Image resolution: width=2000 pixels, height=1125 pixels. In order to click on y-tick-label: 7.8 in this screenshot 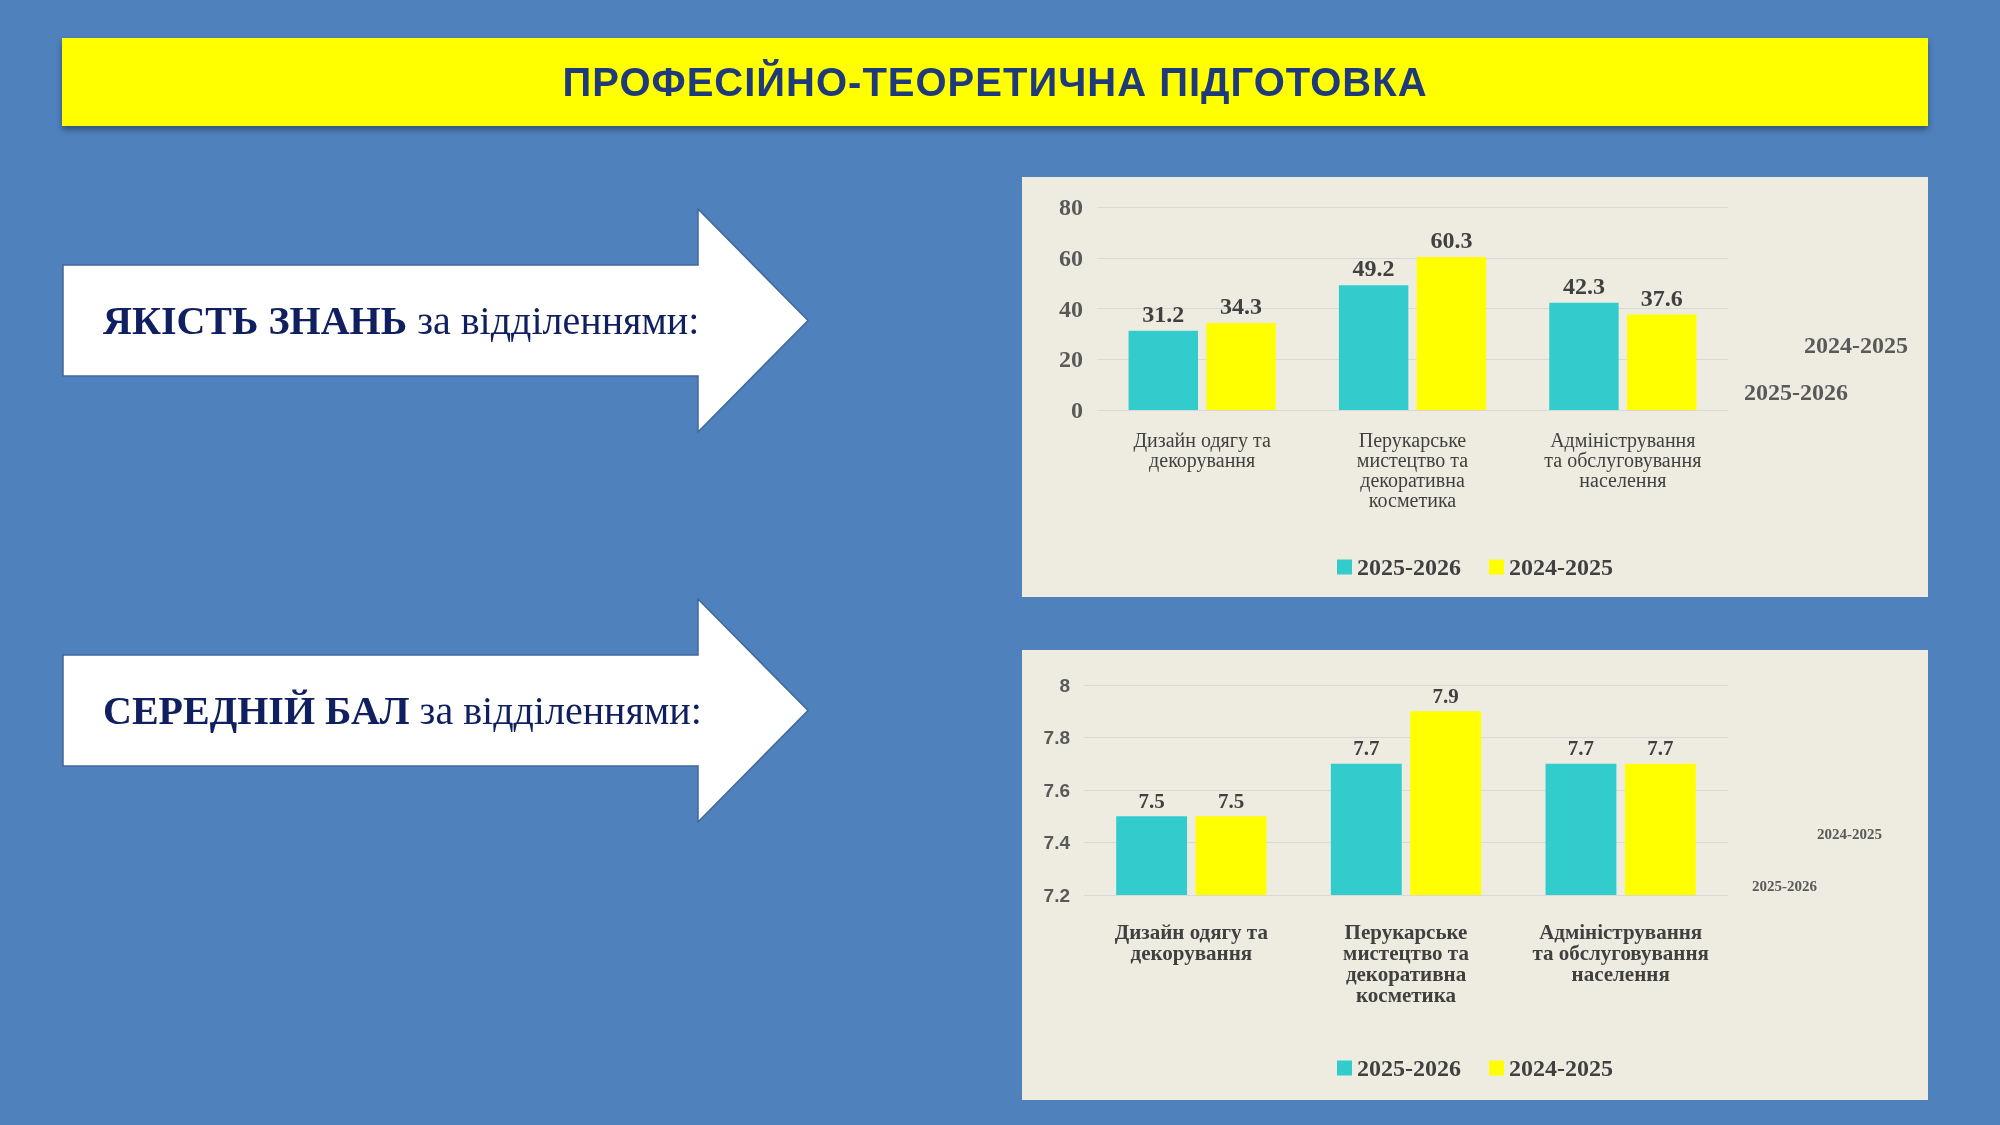, I will do `click(1056, 737)`.